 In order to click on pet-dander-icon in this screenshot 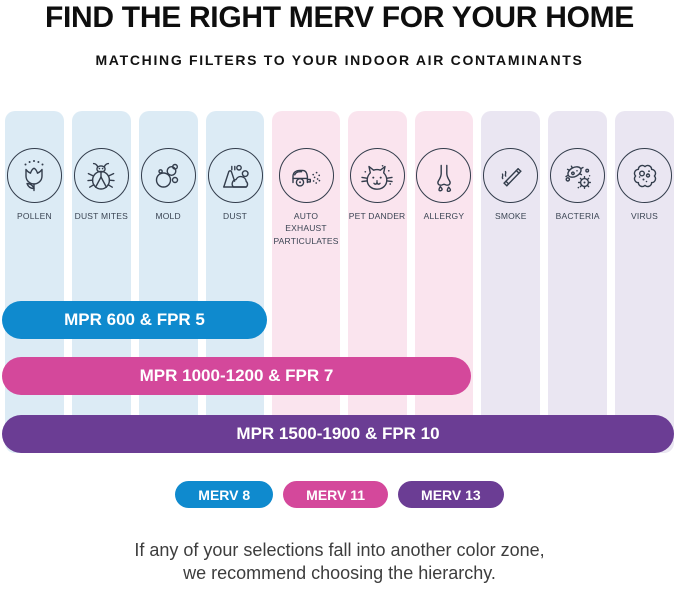, I will do `click(377, 175)`.